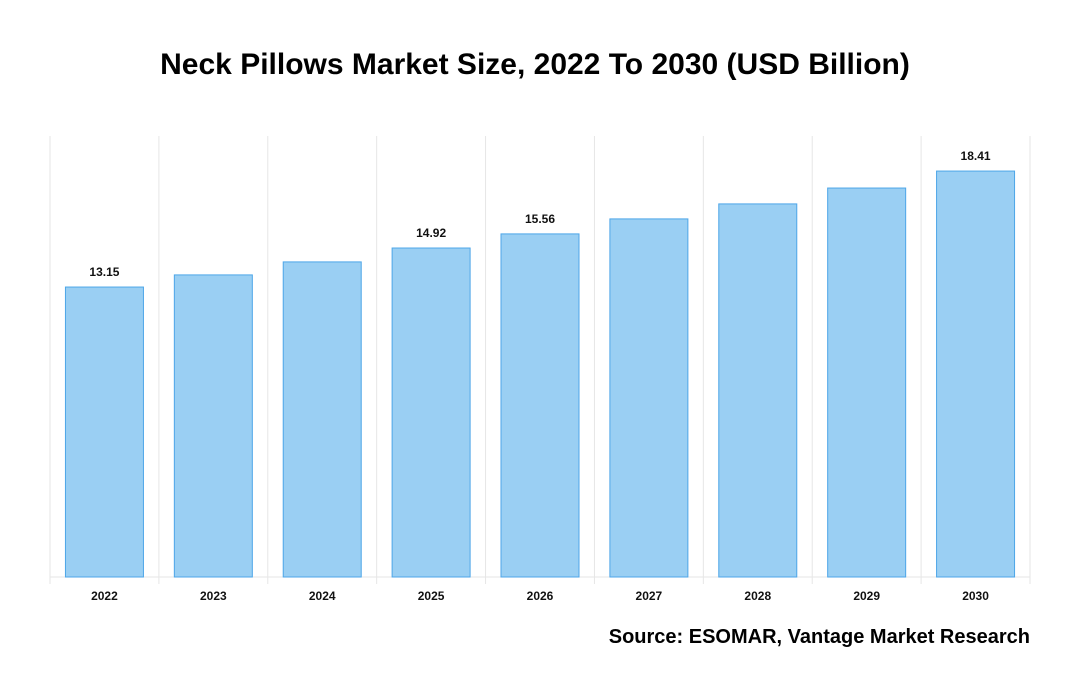  Describe the element at coordinates (322, 596) in the screenshot. I see `x-tick-label: 2024` at that location.